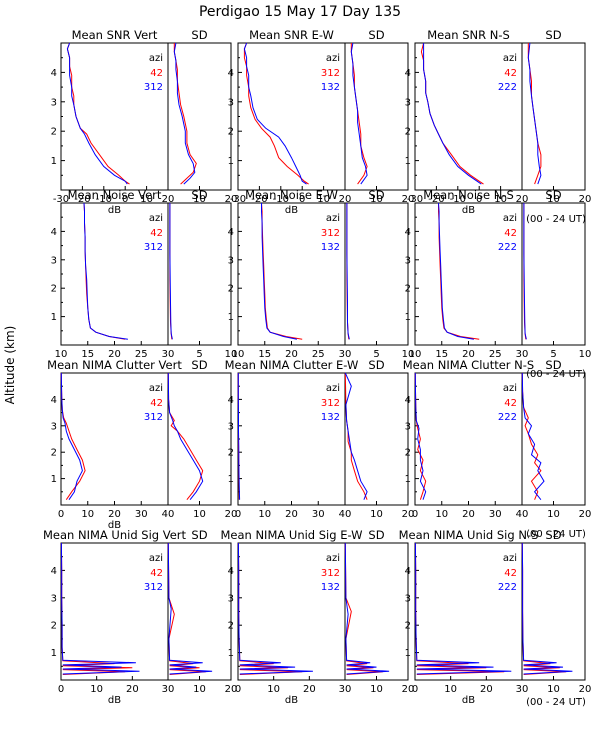 The image size is (600, 750). Describe the element at coordinates (469, 535) in the screenshot. I see `panel-title: Mean NIMA Unid Sig N-S` at that location.